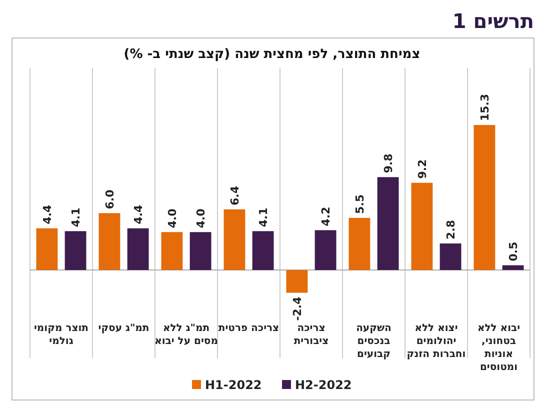 Image resolution: width=544 pixels, height=410 pixels. What do you see at coordinates (109, 199) in the screenshot?
I see `data-label: 6.0` at bounding box center [109, 199].